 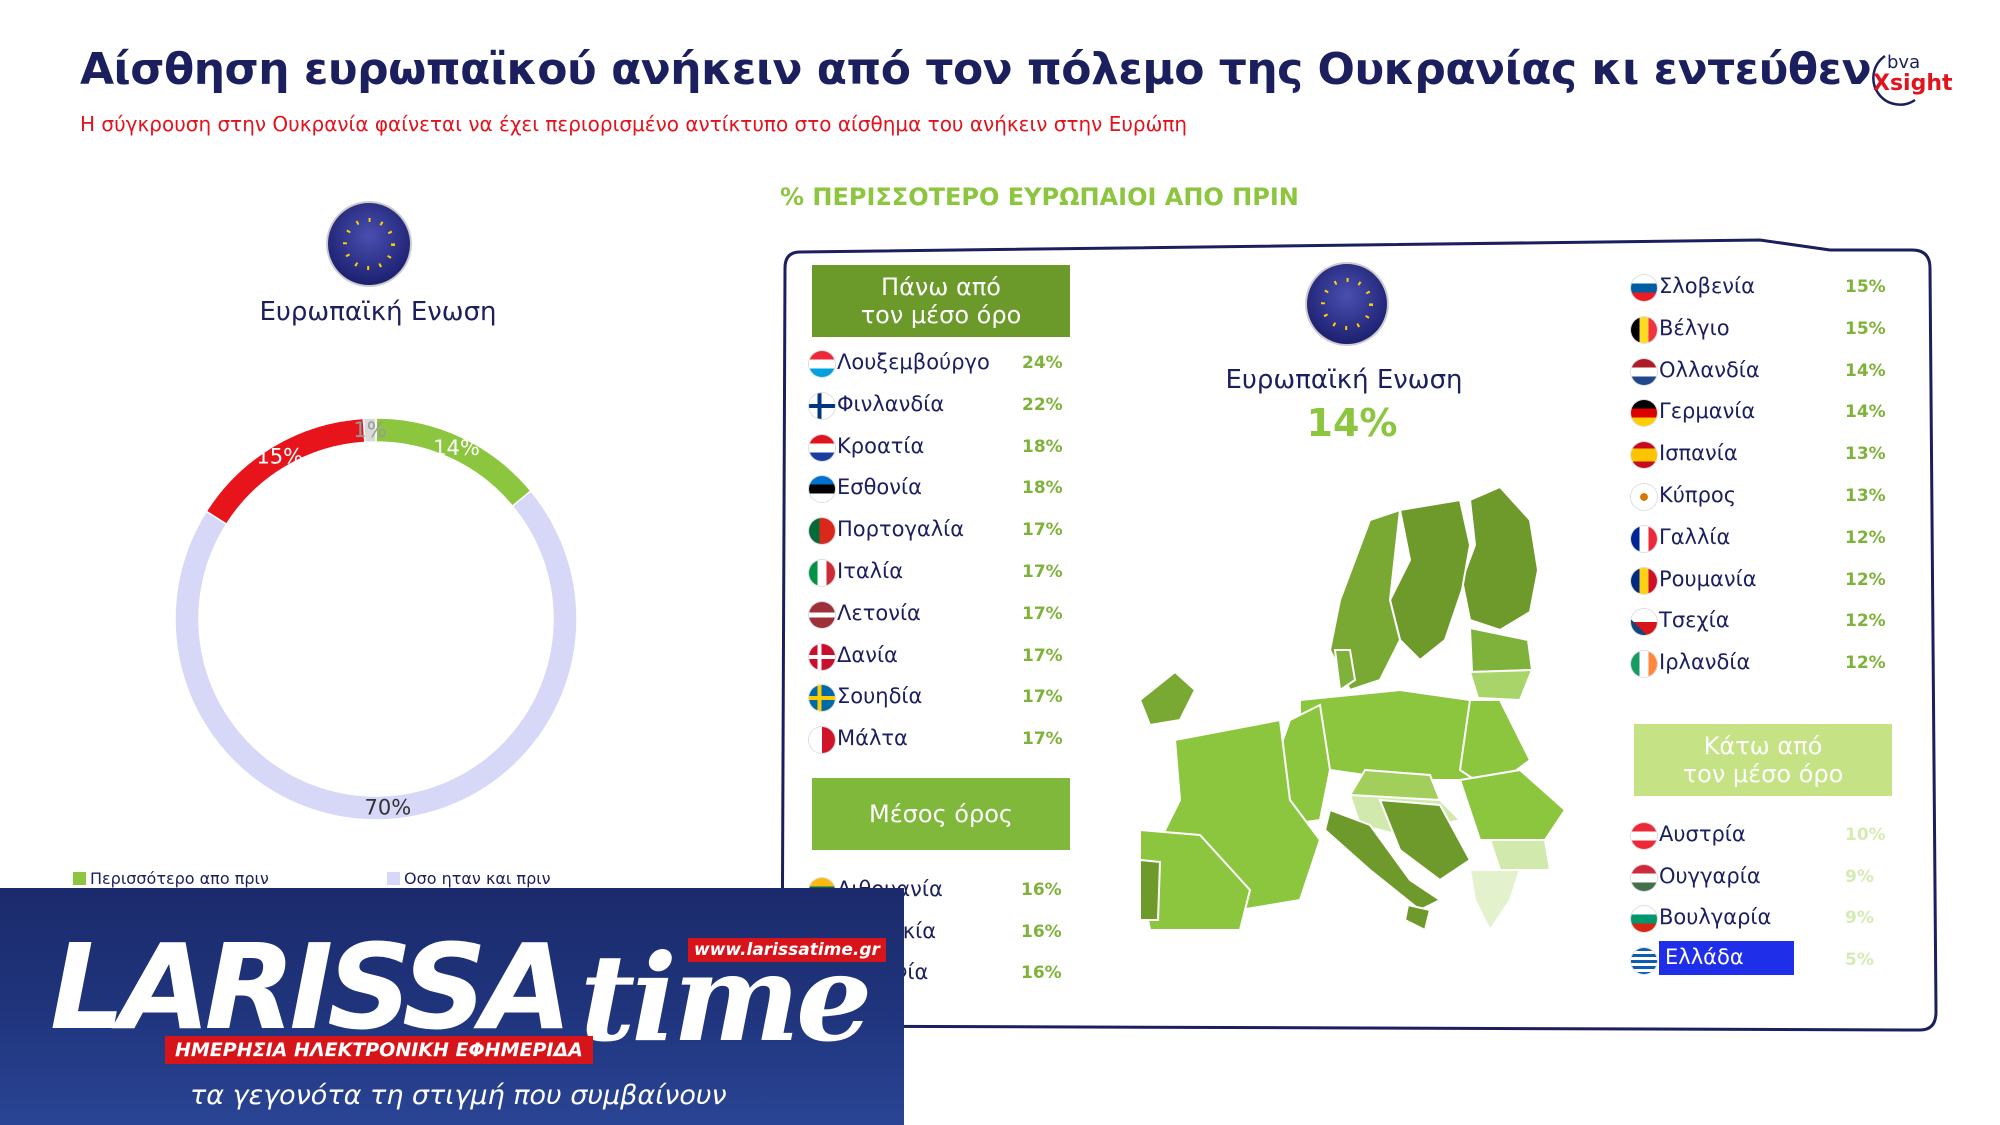 I want to click on logo-line1: bva, so click(x=1903, y=62).